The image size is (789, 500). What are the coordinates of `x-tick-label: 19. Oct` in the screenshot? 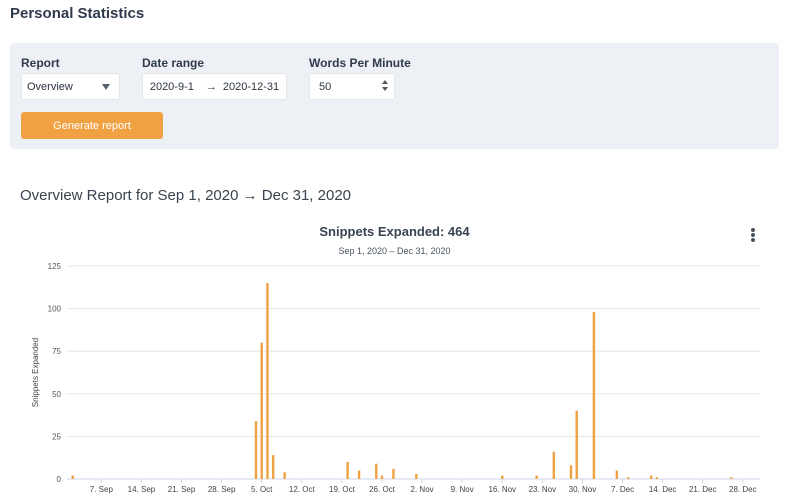 It's located at (342, 489).